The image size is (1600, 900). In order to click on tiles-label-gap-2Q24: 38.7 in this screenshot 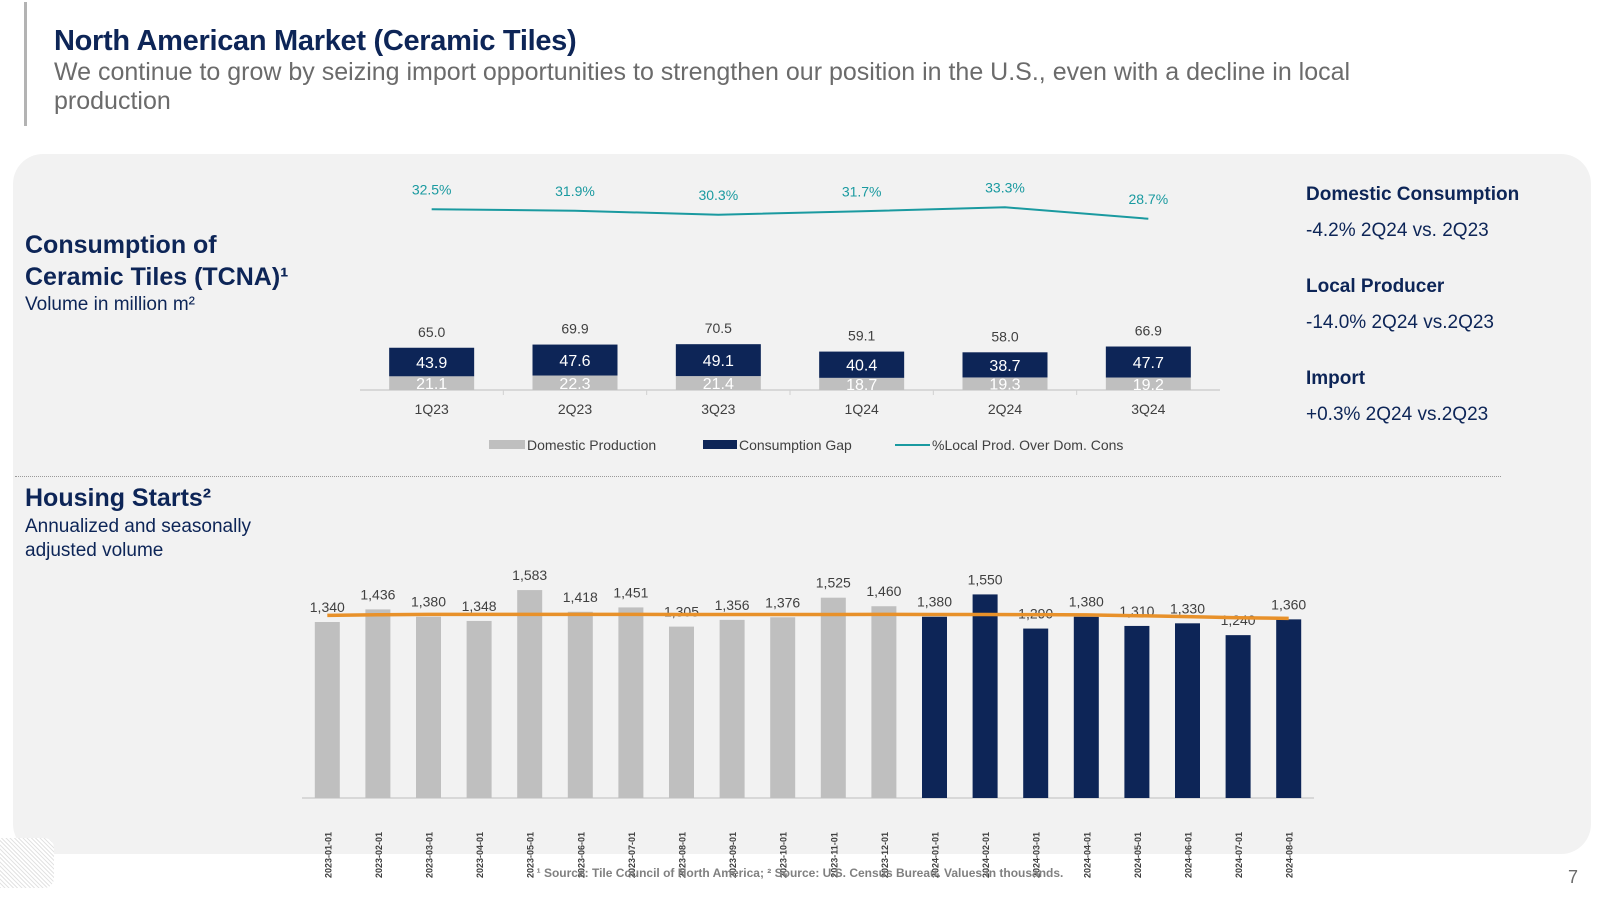, I will do `click(1004, 366)`.